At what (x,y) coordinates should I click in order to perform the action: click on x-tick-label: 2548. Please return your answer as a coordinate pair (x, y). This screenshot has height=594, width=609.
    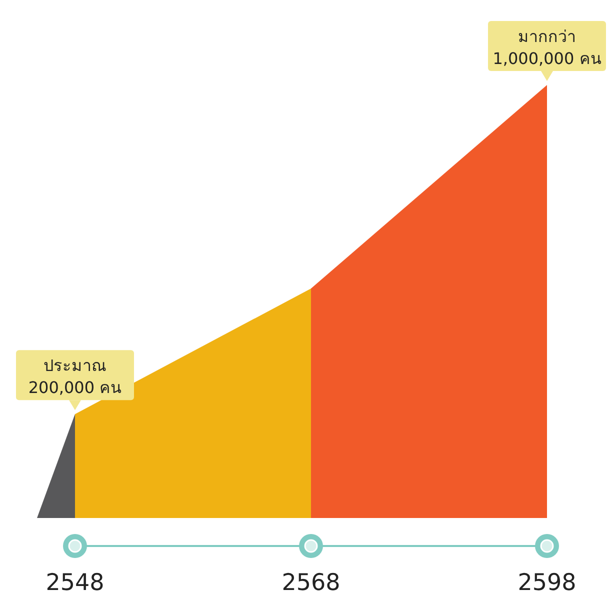
    Looking at the image, I should click on (75, 582).